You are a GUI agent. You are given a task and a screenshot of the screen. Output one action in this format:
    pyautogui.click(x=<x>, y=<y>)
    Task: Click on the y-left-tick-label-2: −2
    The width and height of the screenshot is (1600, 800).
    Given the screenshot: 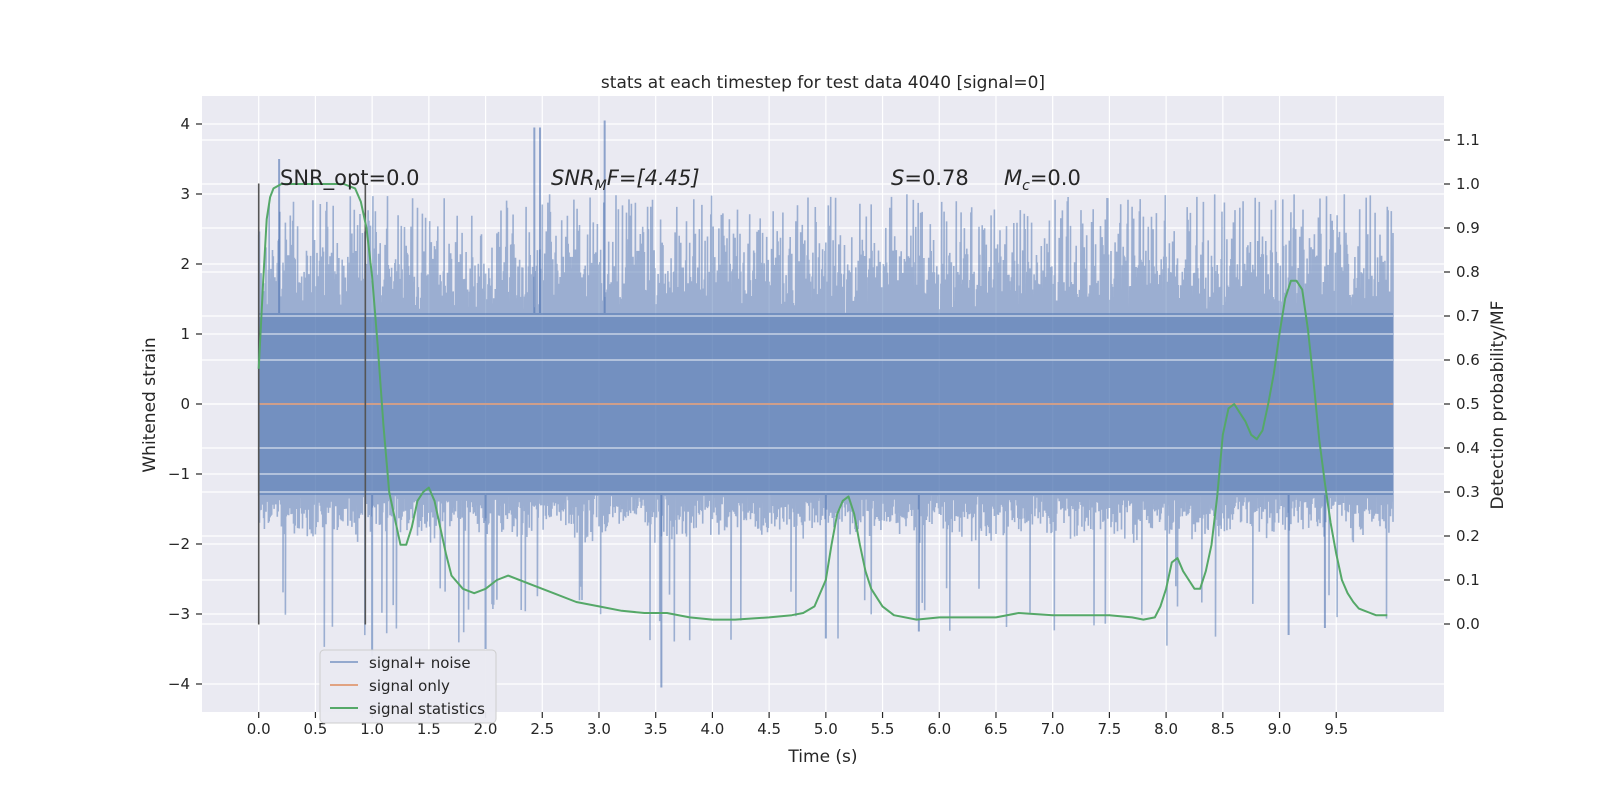 What is the action you would take?
    pyautogui.click(x=179, y=544)
    